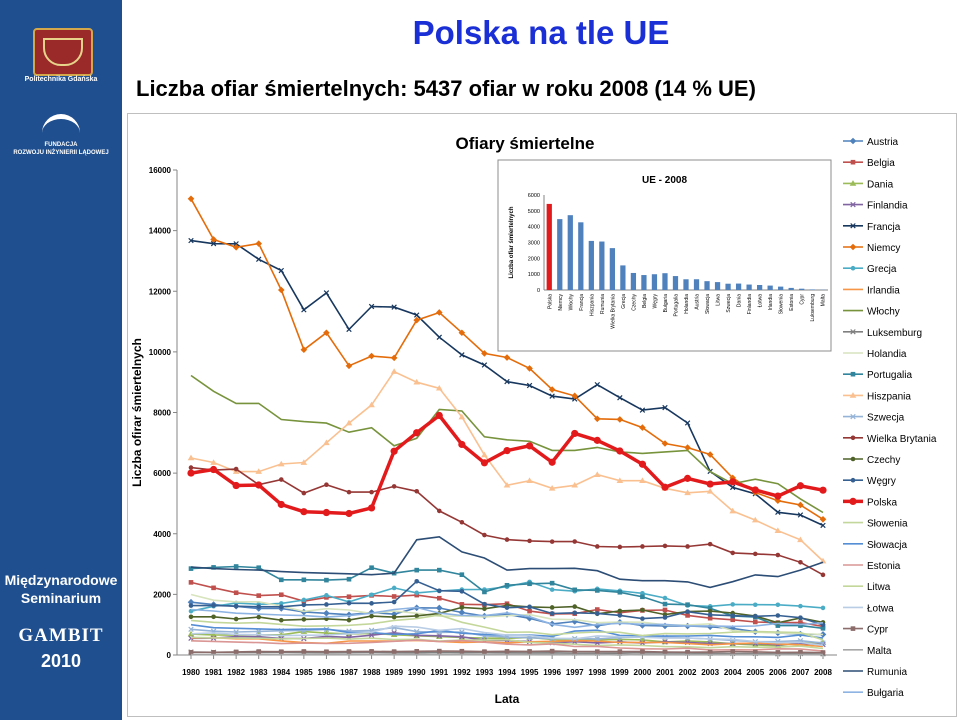 Image resolution: width=960 pixels, height=720 pixels. Describe the element at coordinates (623, 277) in the screenshot. I see `inset-bar-grecja` at that location.